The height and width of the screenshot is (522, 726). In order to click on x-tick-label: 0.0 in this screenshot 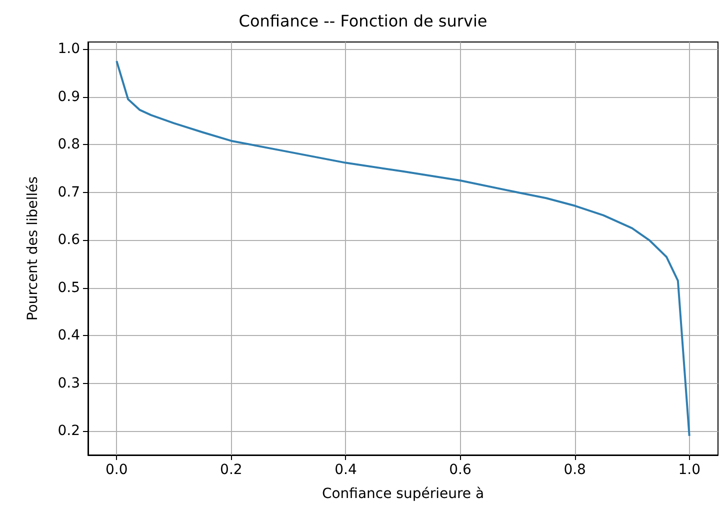, I will do `click(117, 470)`.